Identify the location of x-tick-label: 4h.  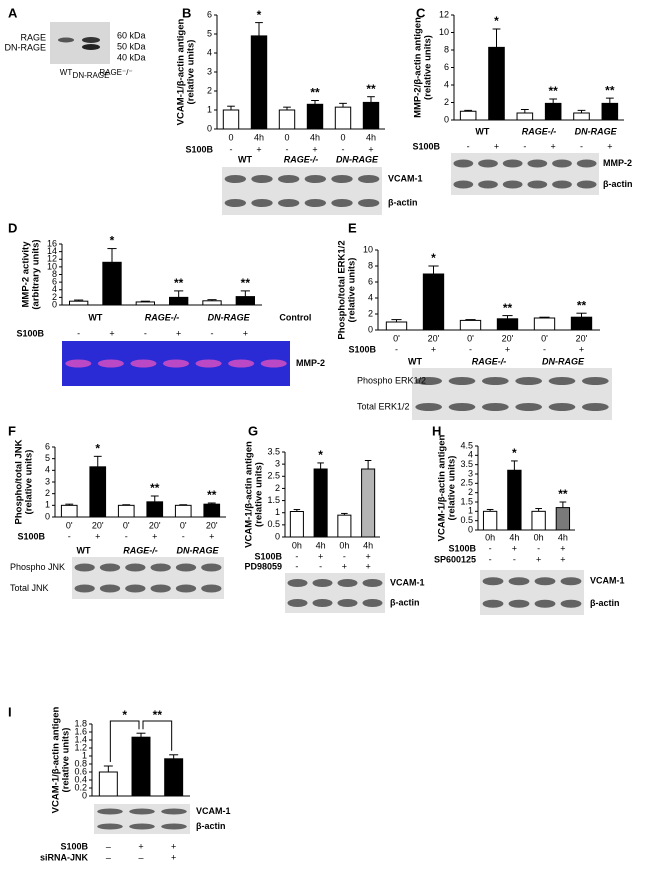
(563, 537).